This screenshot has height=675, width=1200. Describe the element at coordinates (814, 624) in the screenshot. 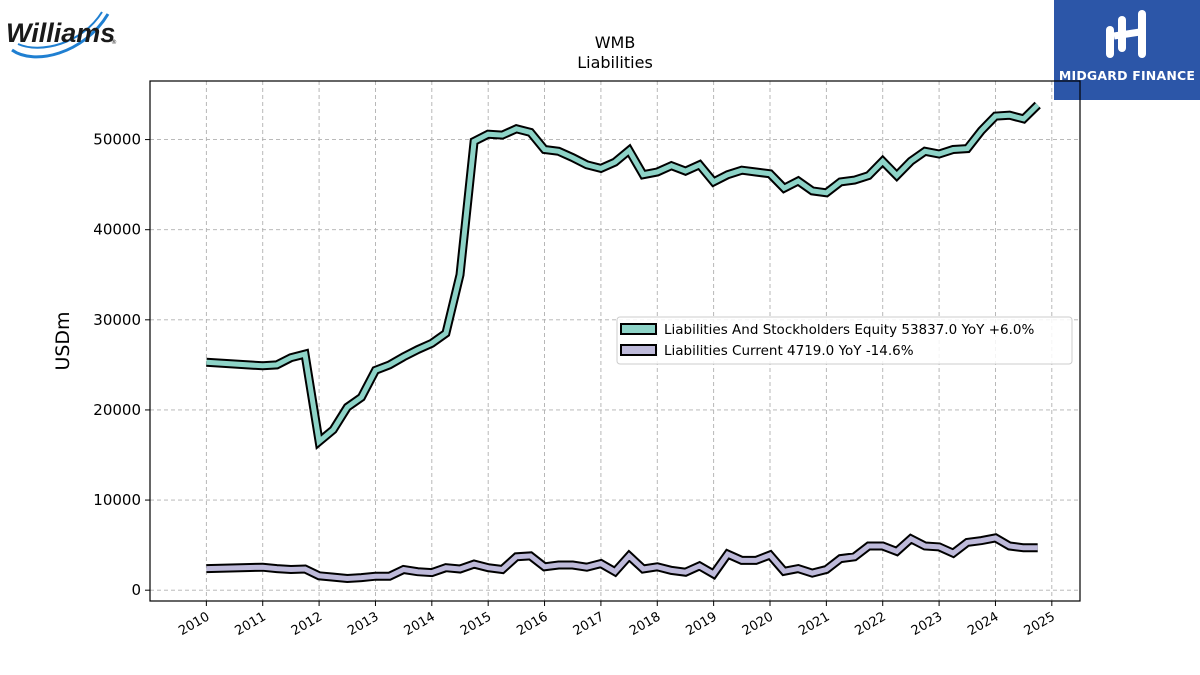

I see `x-tick-label: 2021` at that location.